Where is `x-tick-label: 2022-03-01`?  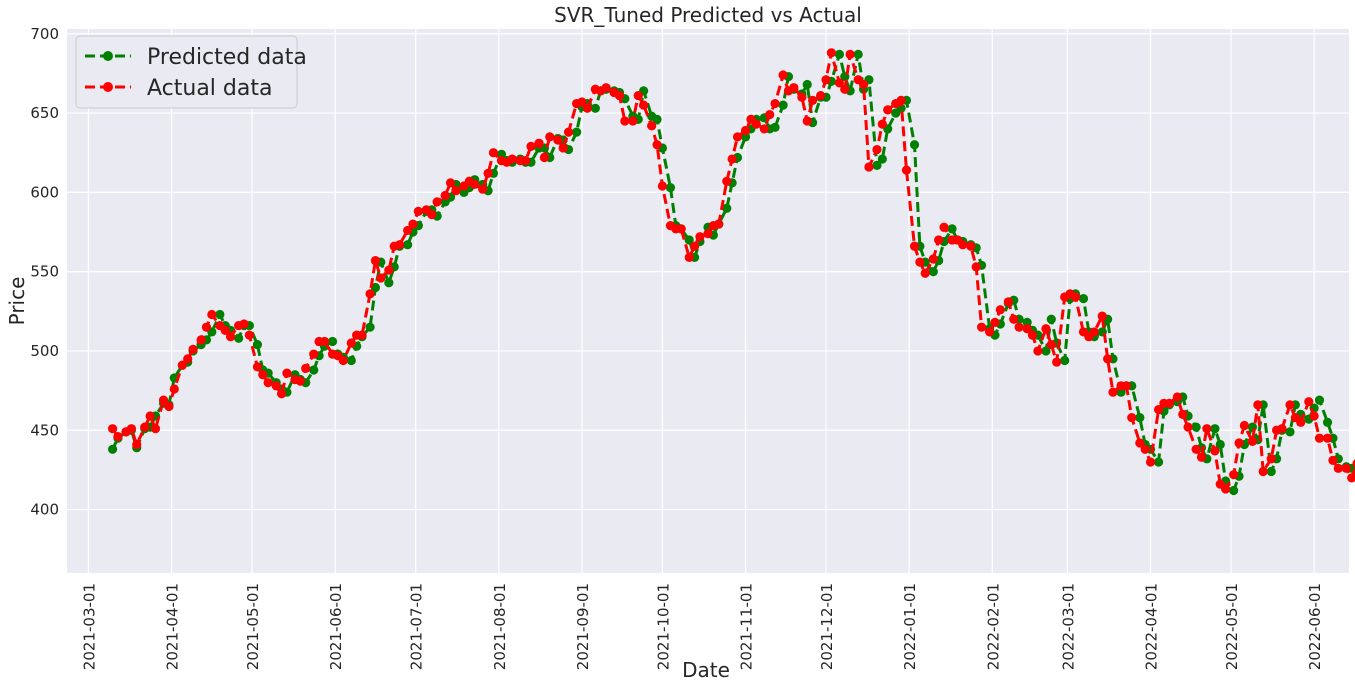 x-tick-label: 2022-03-01 is located at coordinates (1068, 626).